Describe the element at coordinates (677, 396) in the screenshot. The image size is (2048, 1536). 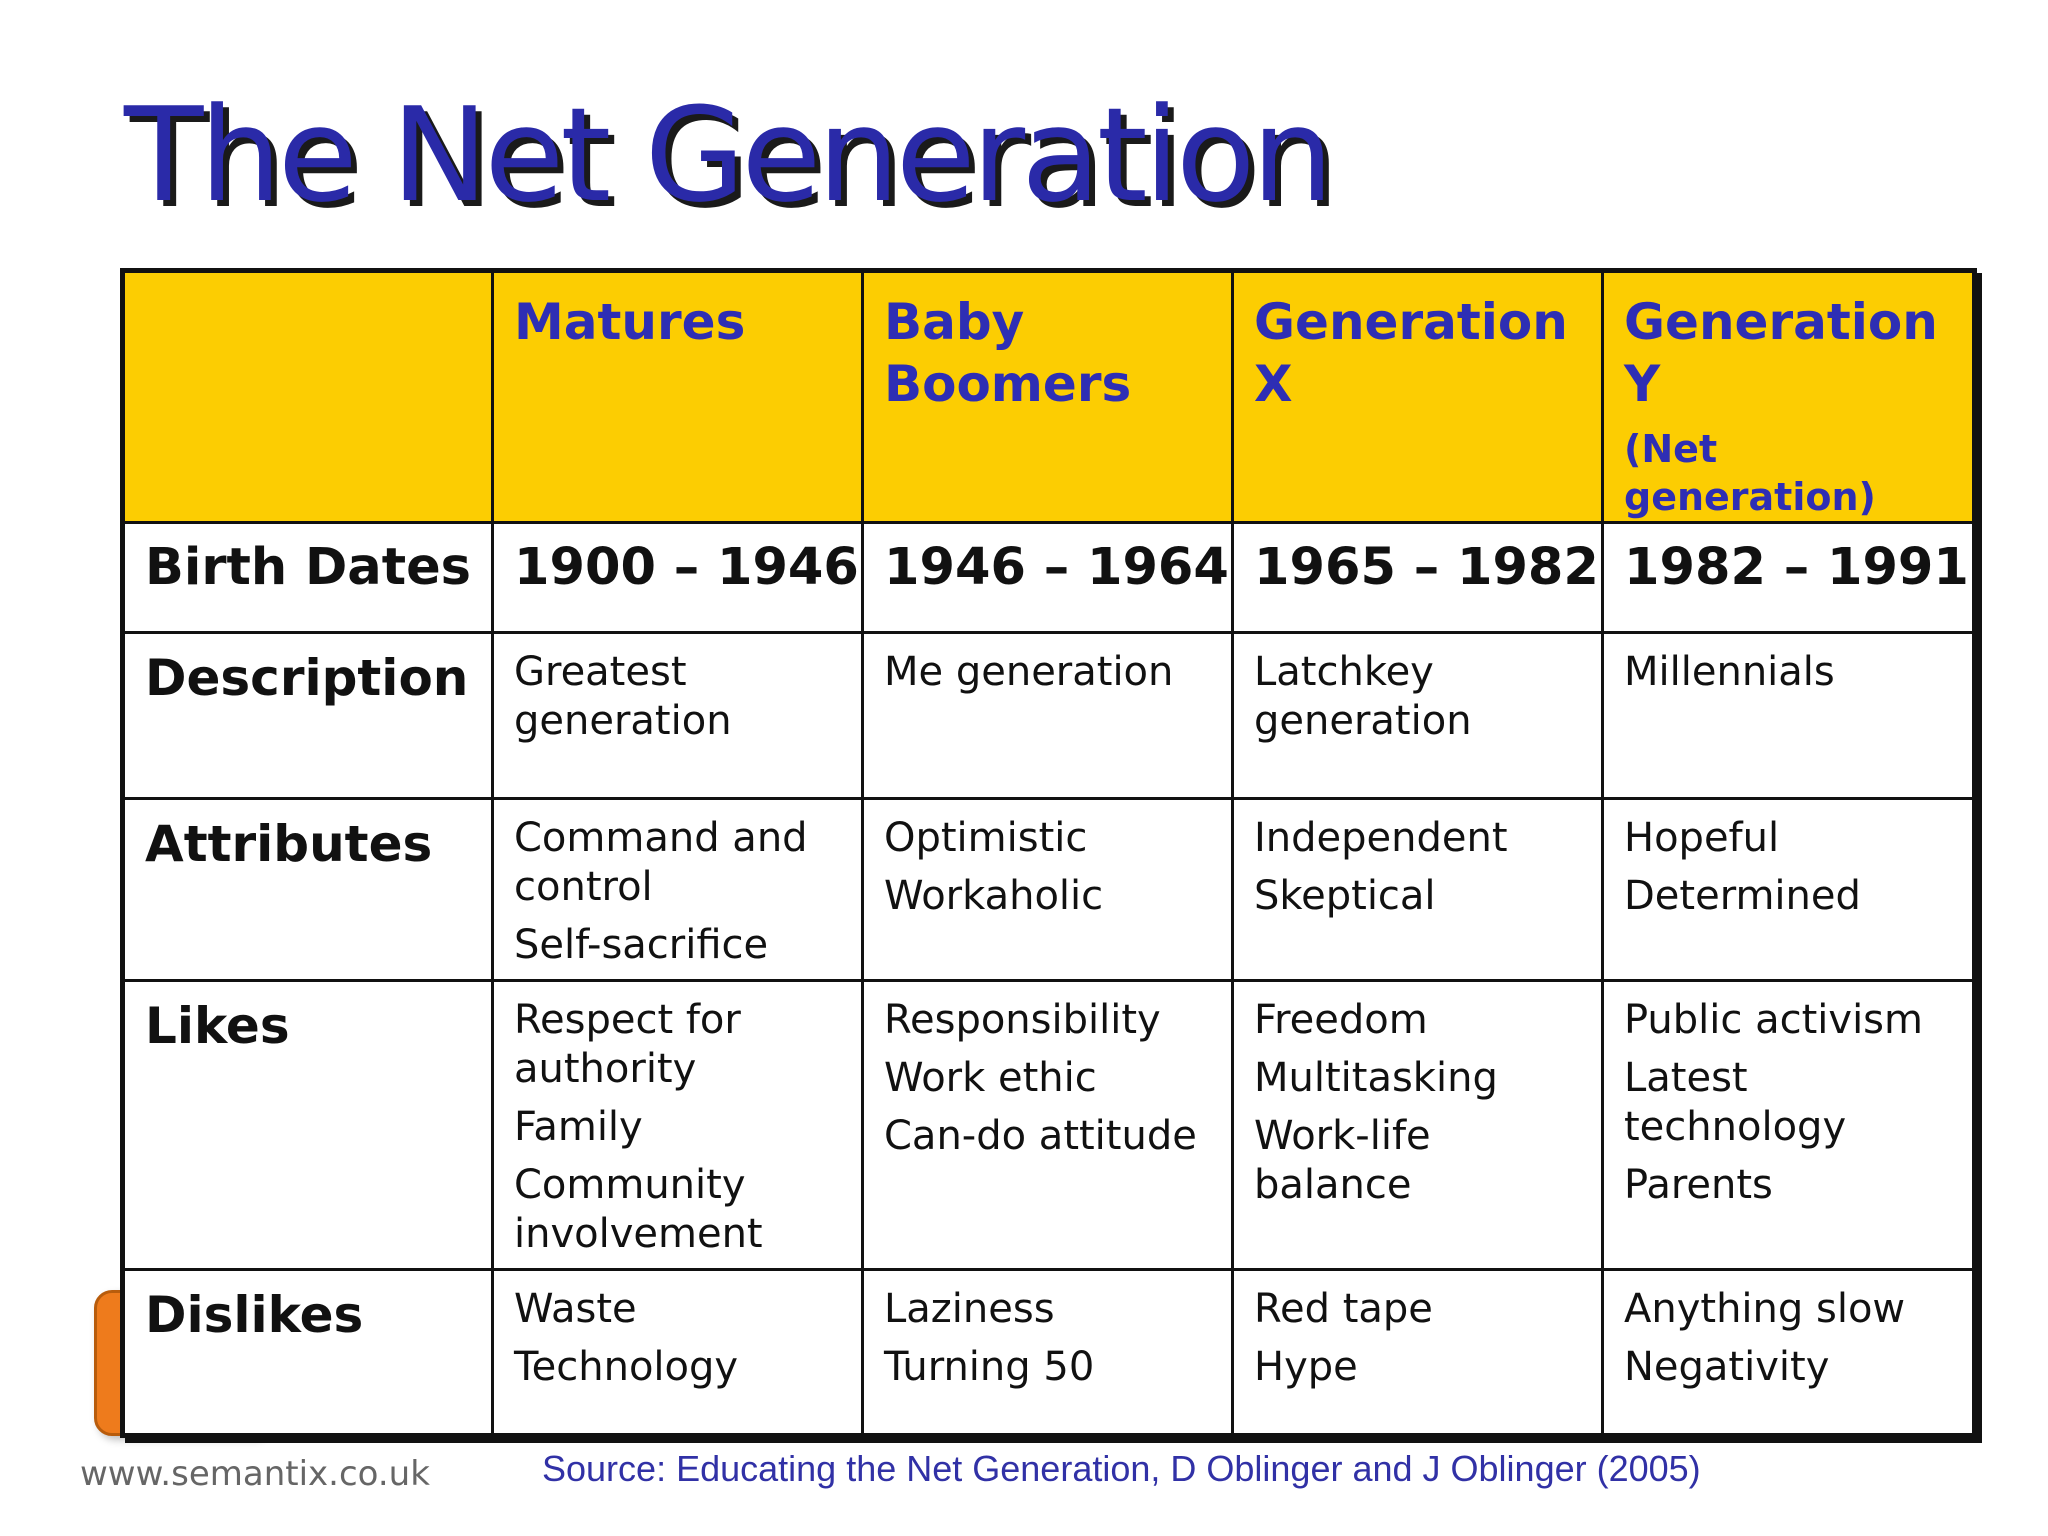
I see `header-matures: Matures` at that location.